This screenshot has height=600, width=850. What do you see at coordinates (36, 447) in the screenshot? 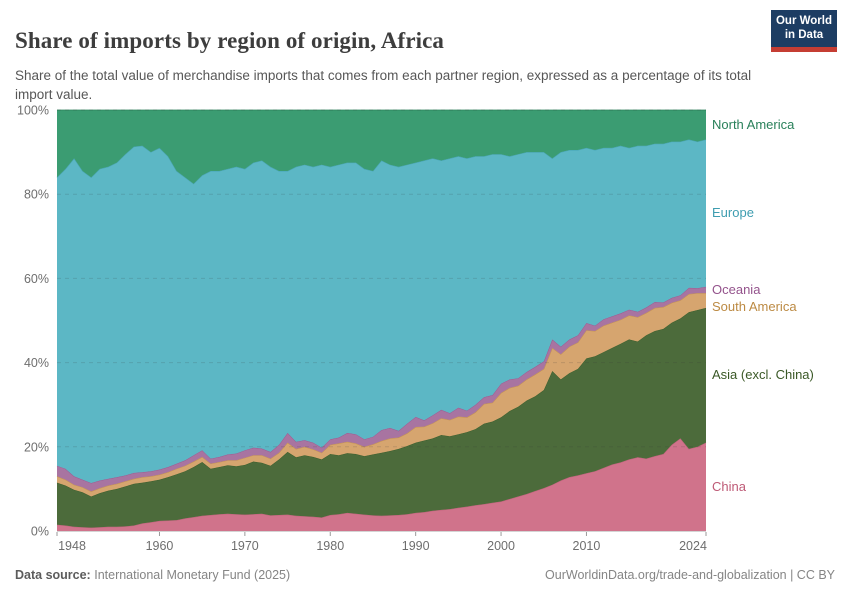
I see `y-axis-tick-label-20: 20%` at bounding box center [36, 447].